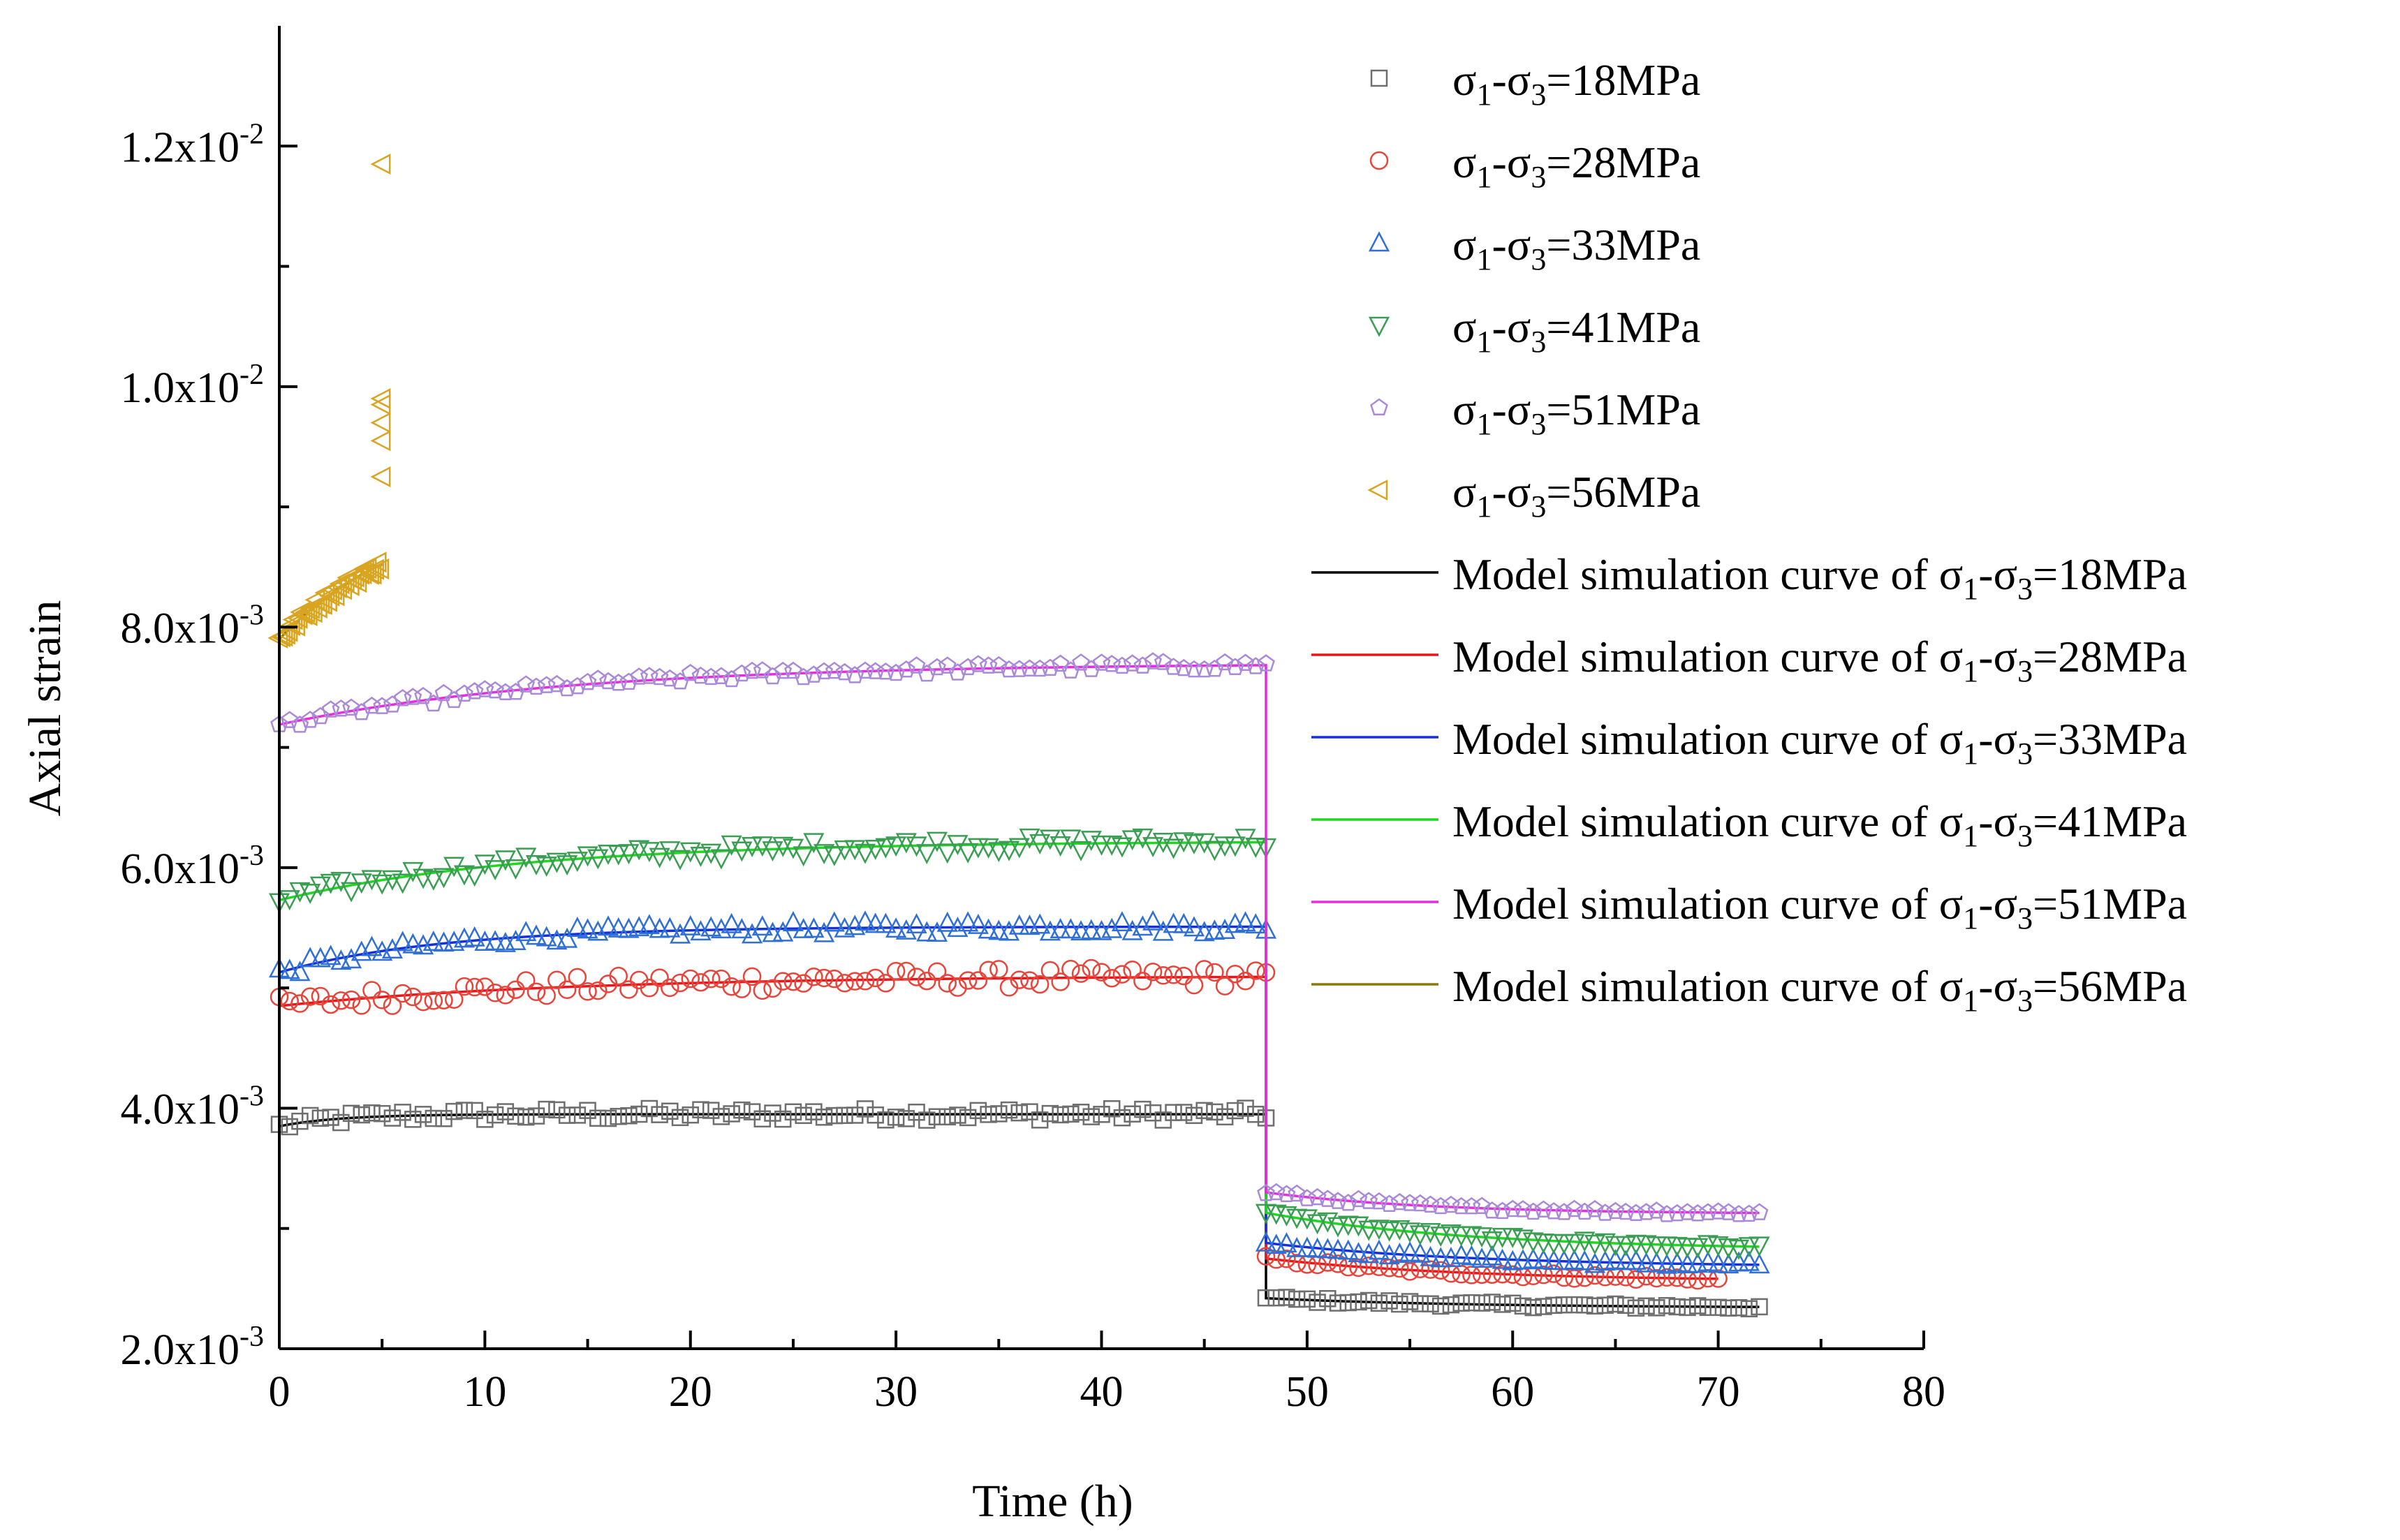  What do you see at coordinates (1576, 248) in the screenshot?
I see `legend-label: σ1-σ3=33MPa` at bounding box center [1576, 248].